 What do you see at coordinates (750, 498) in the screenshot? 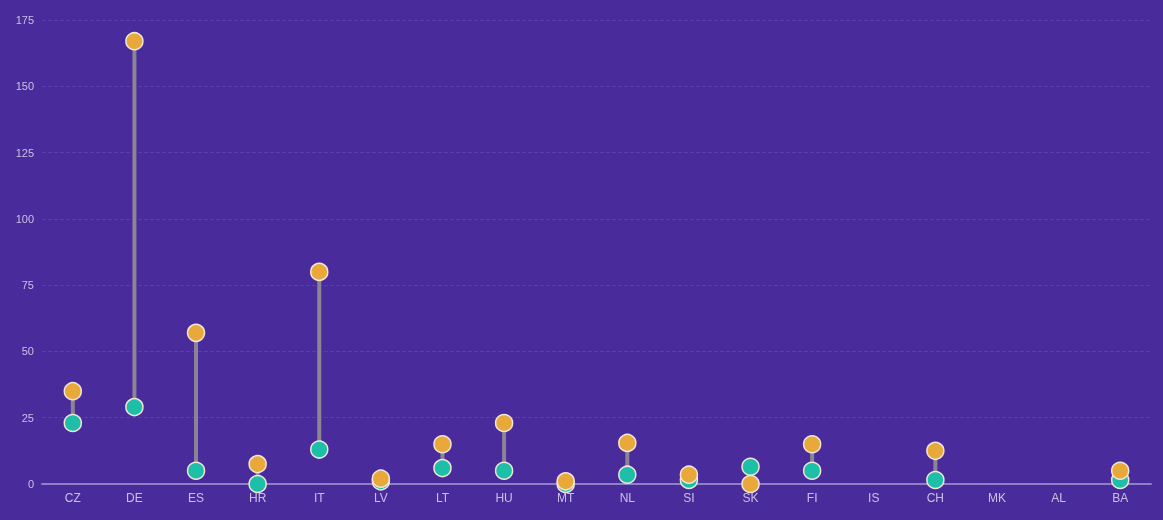
I see `x-tick-label: SK` at bounding box center [750, 498].